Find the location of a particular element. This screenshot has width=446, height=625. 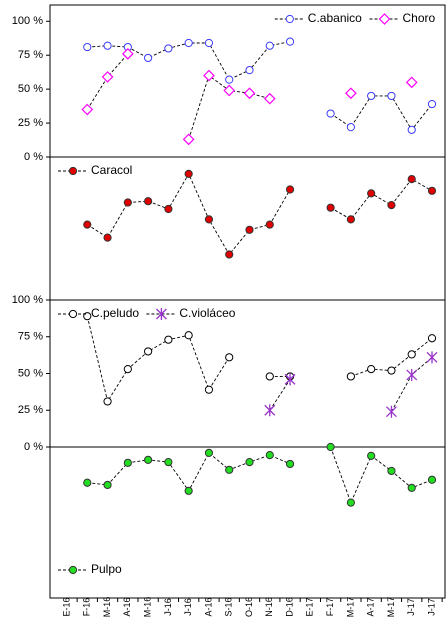

x-tick-label: E-16 is located at coordinates (66, 606).